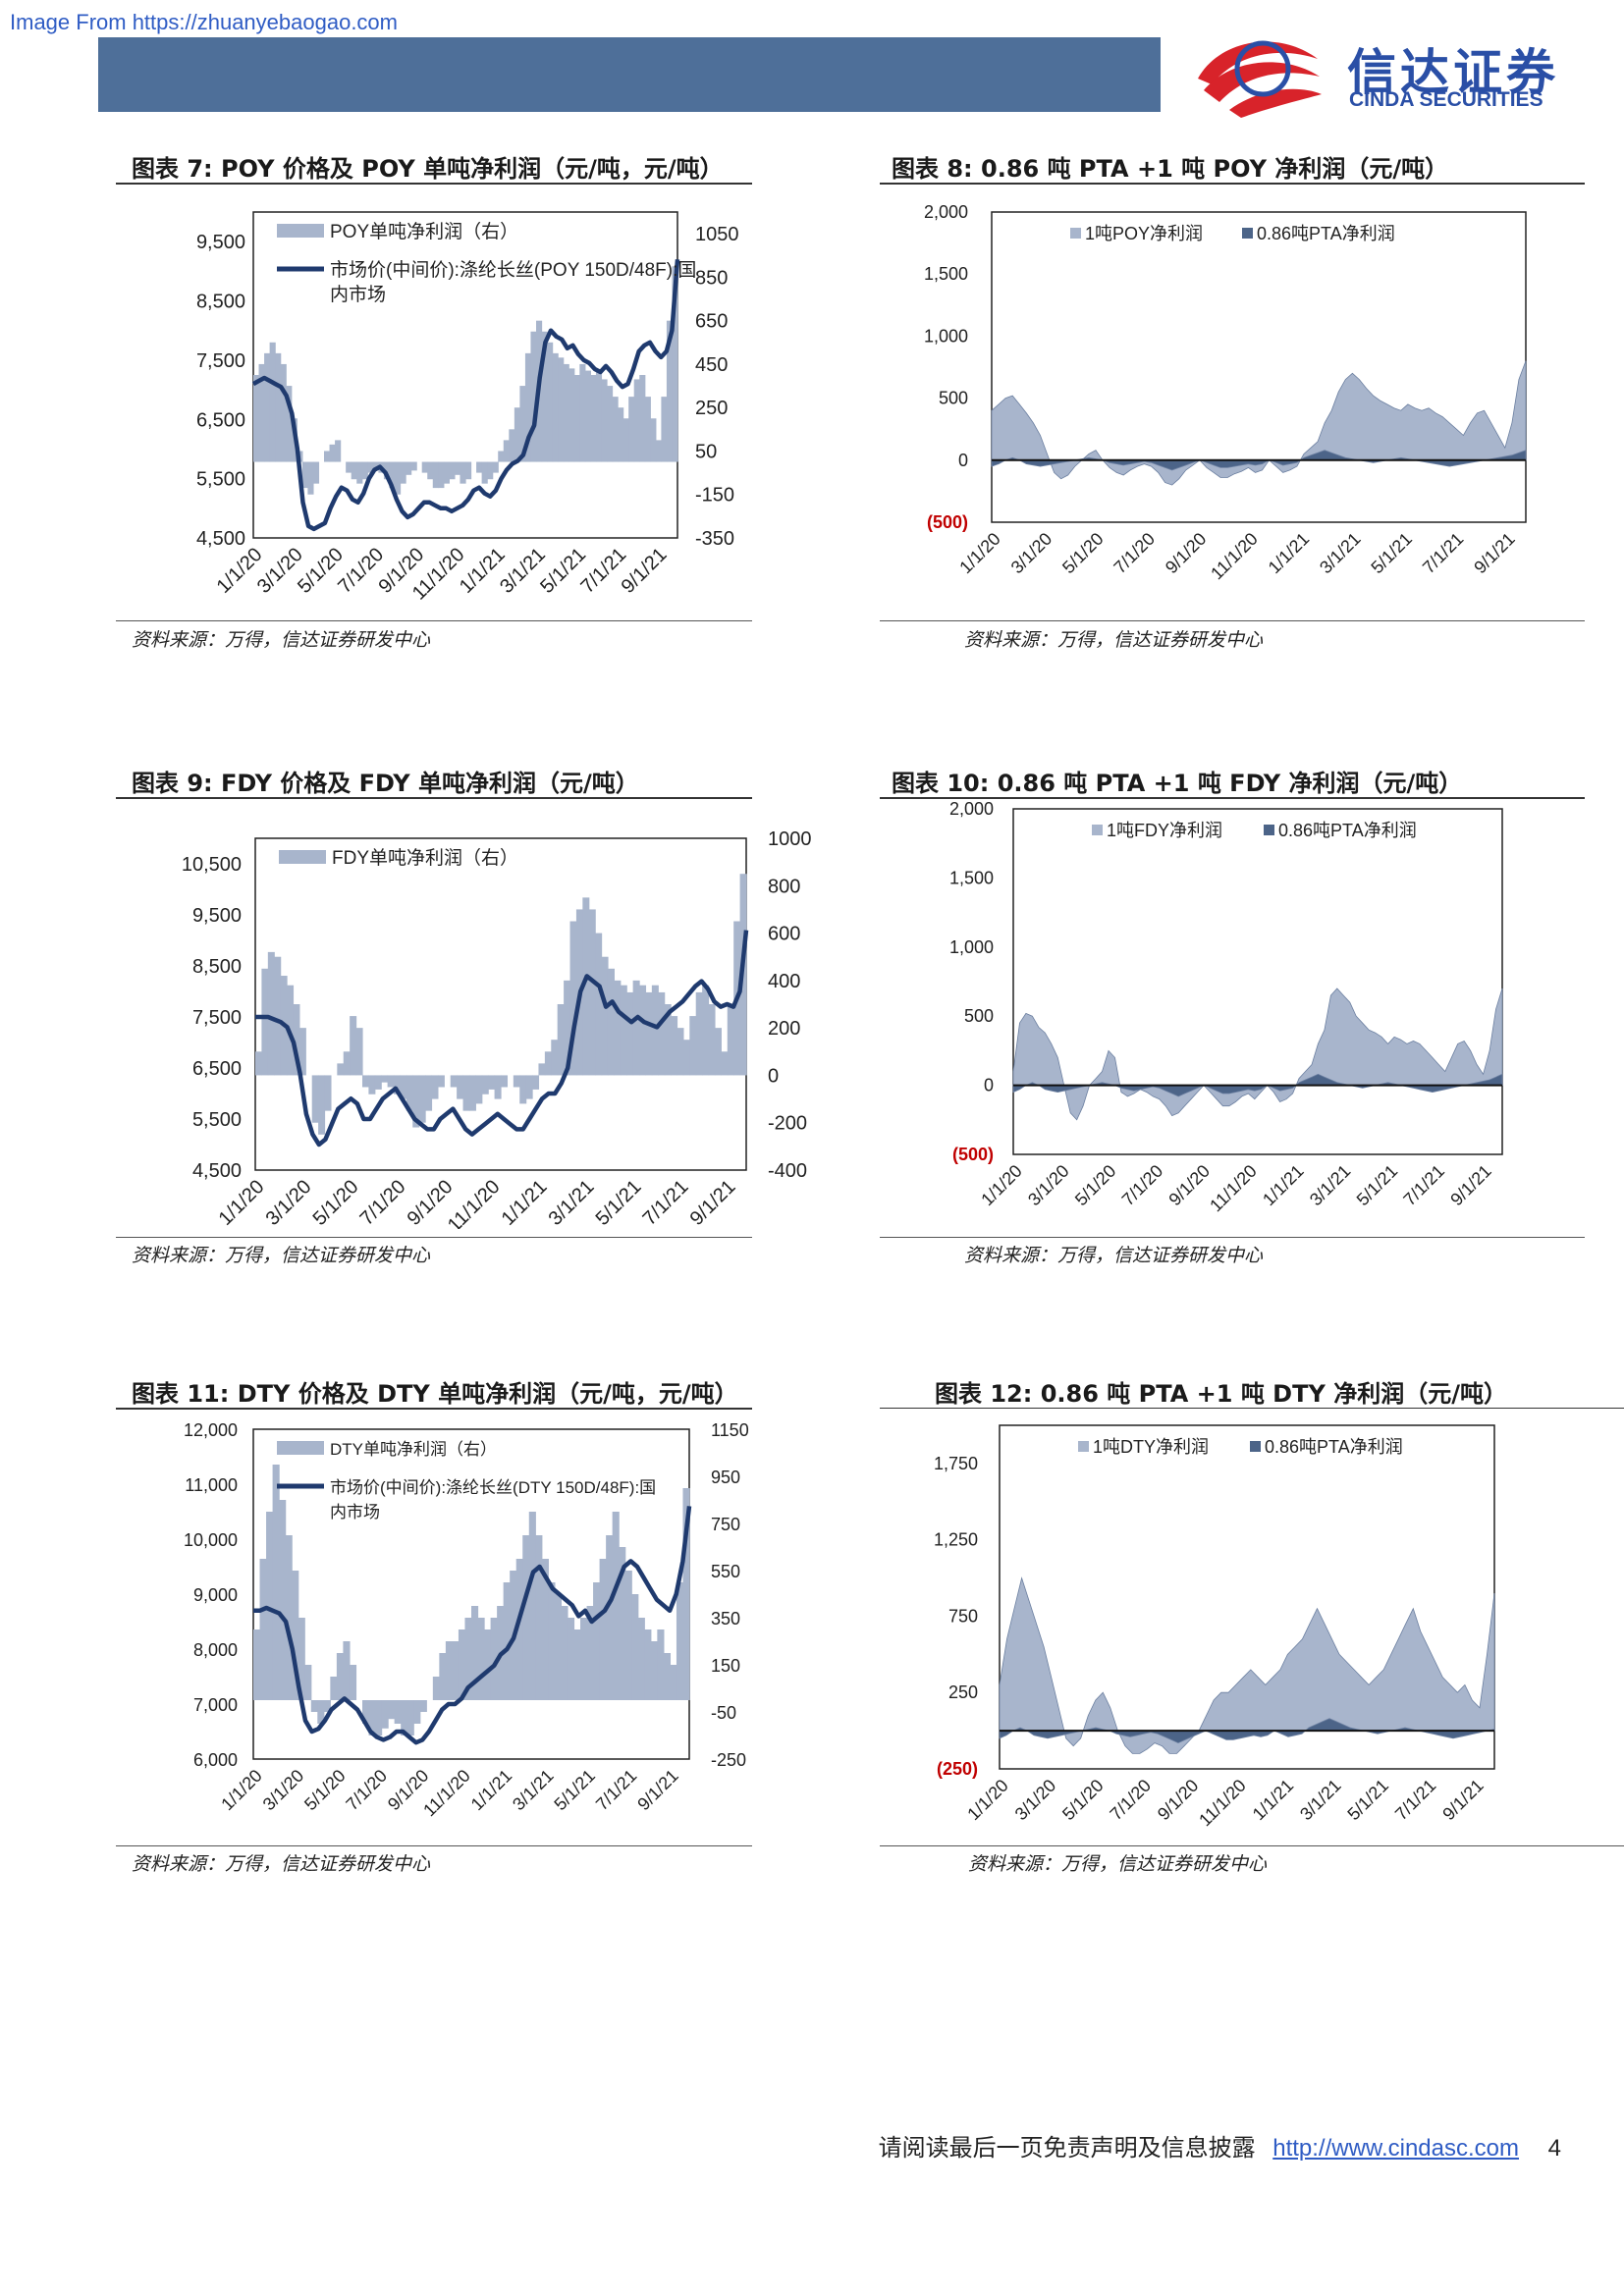 This screenshot has width=1624, height=2296. What do you see at coordinates (645, 571) in the screenshot?
I see `fig7-x-tick-label: 9/1/21` at bounding box center [645, 571].